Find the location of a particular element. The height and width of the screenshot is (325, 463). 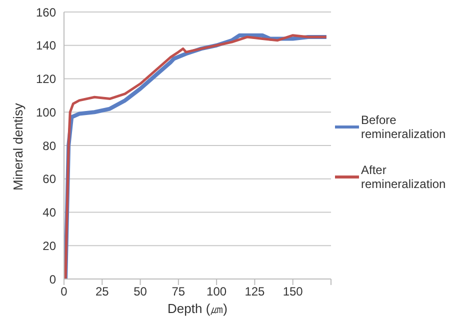

x-tick-label: 50 is located at coordinates (141, 291).